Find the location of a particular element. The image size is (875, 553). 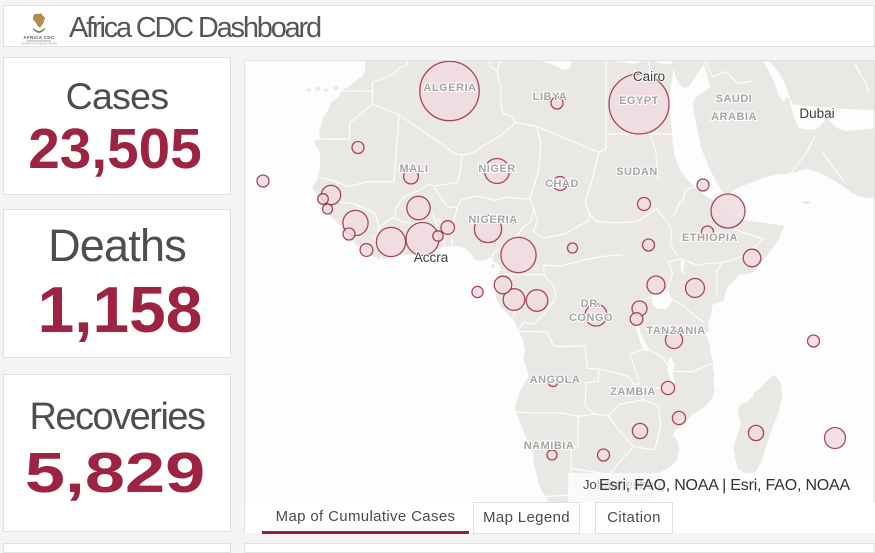

svg-text: AFRICA CDC is located at coordinates (39, 37).